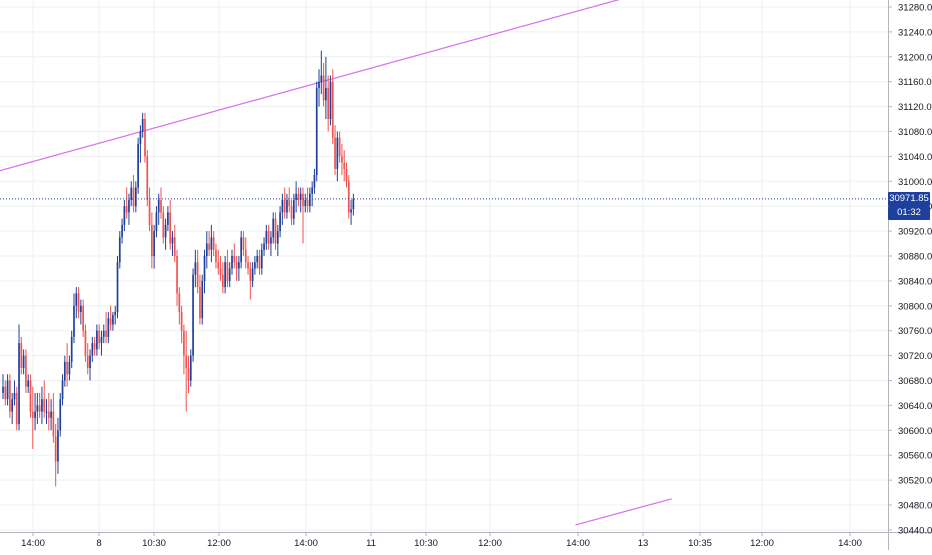  What do you see at coordinates (915, 32) in the screenshot?
I see `y-tick-label: 31240.00` at bounding box center [915, 32].